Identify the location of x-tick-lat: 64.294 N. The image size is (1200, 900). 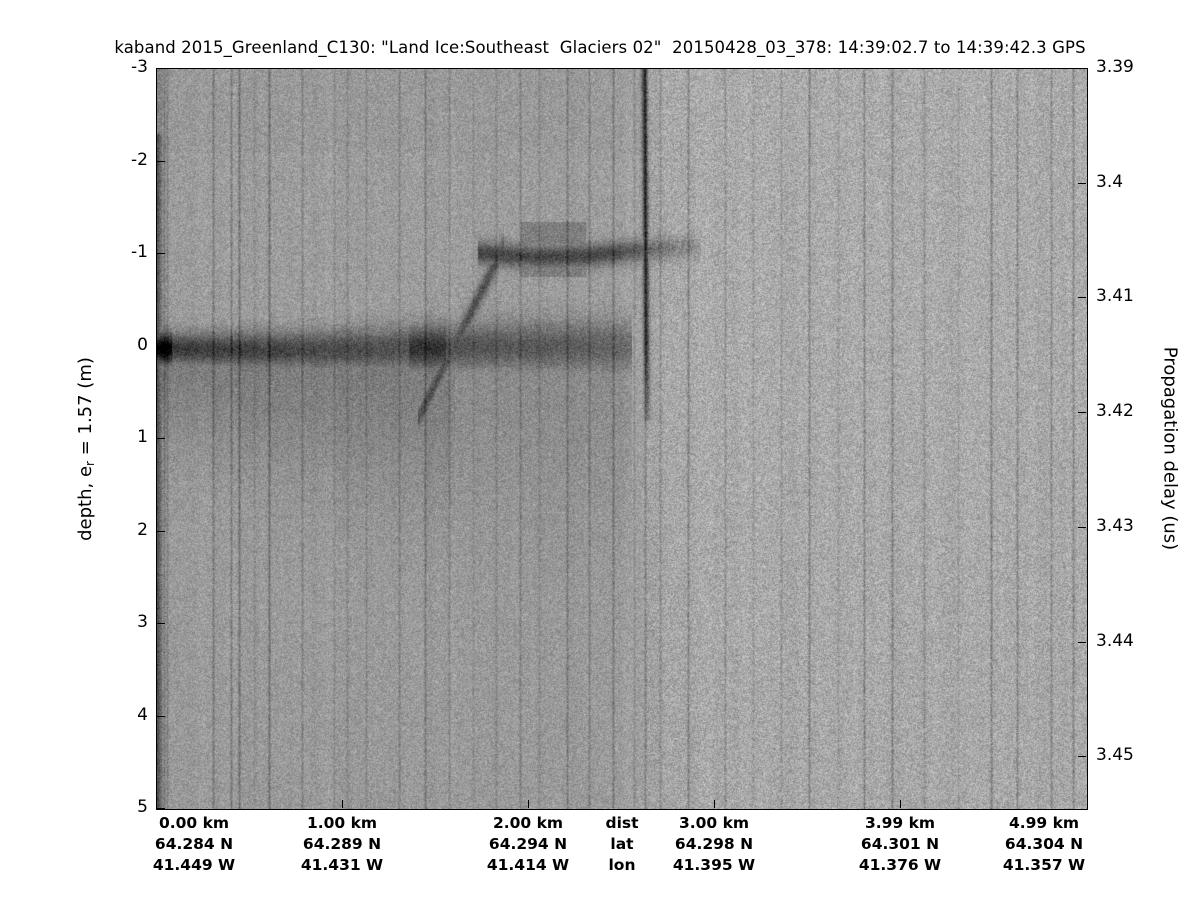
(528, 844).